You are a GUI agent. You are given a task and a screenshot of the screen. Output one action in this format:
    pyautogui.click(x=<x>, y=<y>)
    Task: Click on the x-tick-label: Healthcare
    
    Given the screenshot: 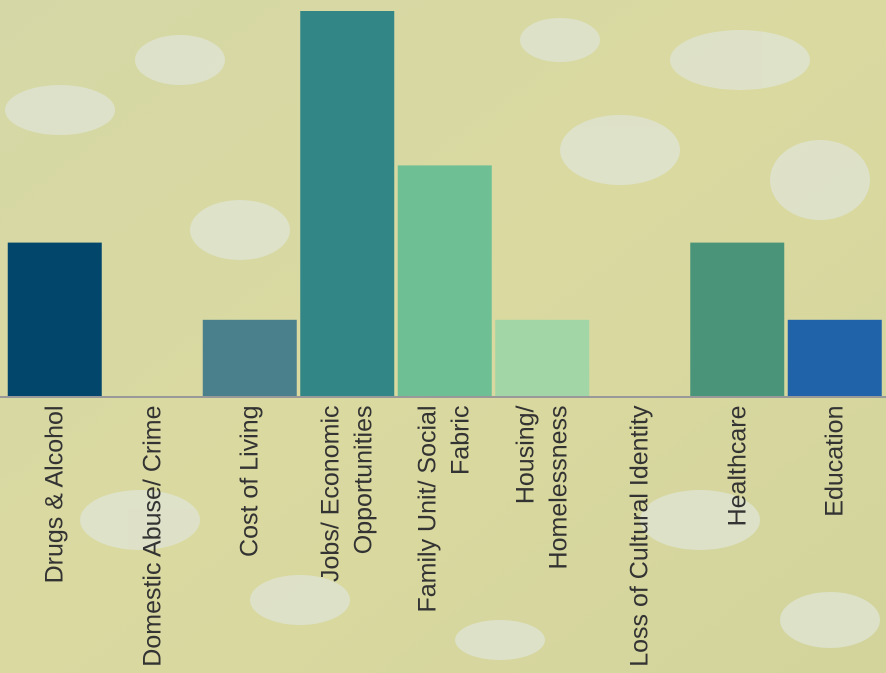 What is the action you would take?
    pyautogui.click(x=736, y=466)
    